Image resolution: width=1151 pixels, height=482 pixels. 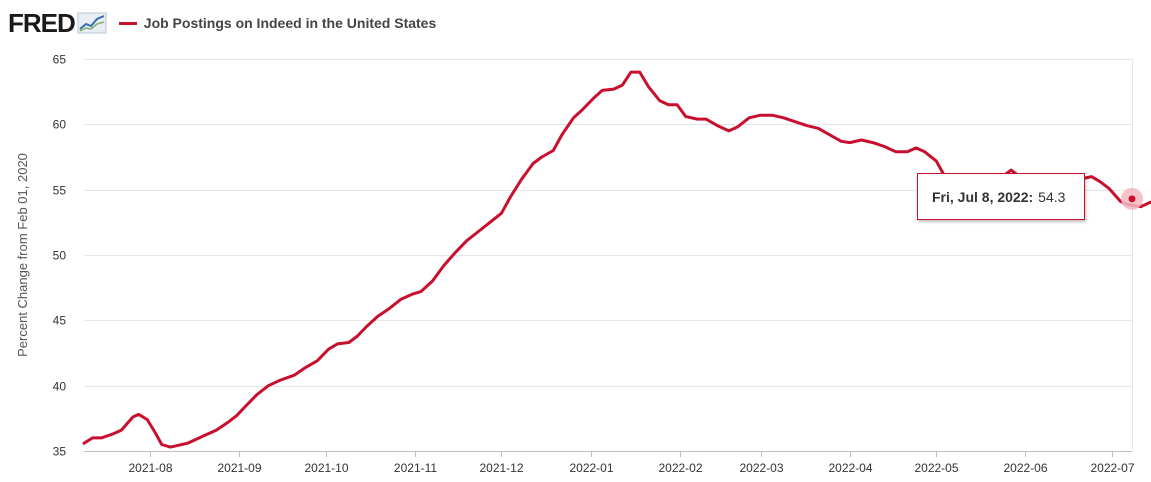 I want to click on fred-logo: FRED, so click(x=42, y=23).